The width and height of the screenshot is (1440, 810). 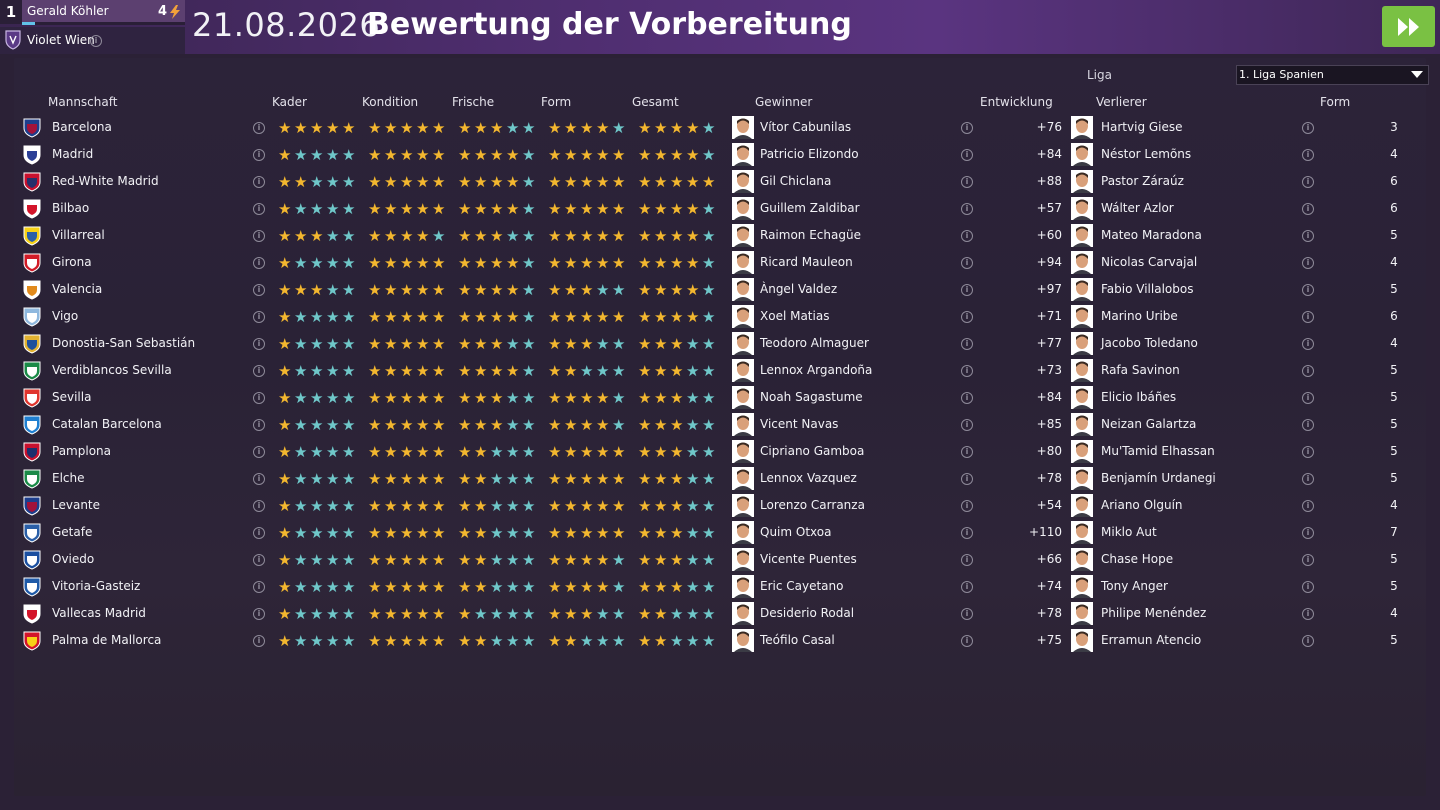 What do you see at coordinates (1151, 235) in the screenshot?
I see `loser-name: Mateo Maradona` at bounding box center [1151, 235].